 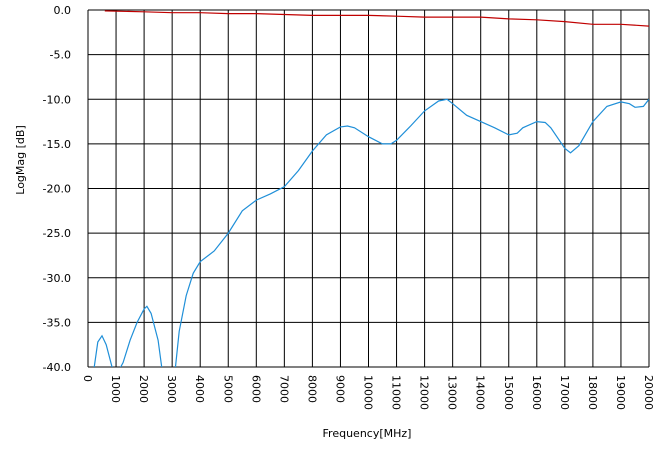 I want to click on x-tick-label: 1000, so click(x=115, y=389).